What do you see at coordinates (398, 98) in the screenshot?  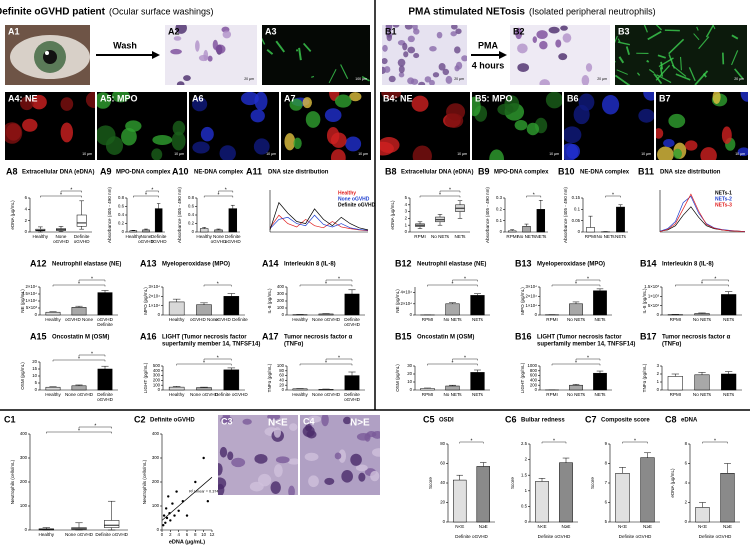 I see `image-label: B4: NE` at bounding box center [398, 98].